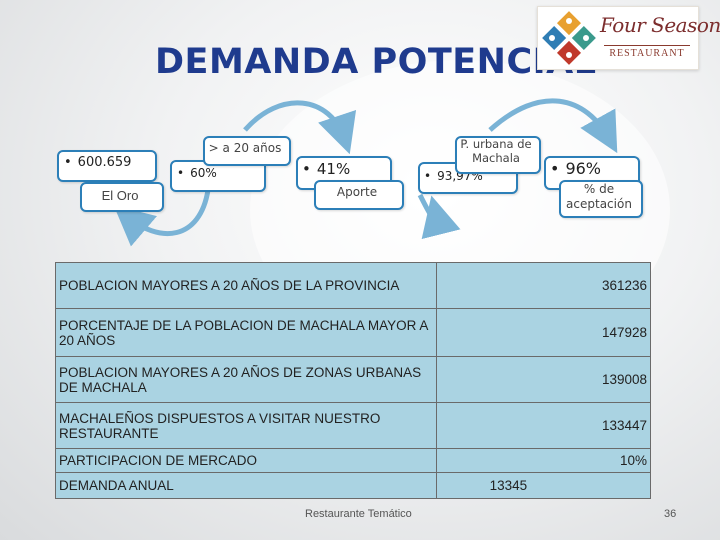 The height and width of the screenshot is (540, 720). What do you see at coordinates (300, 127) in the screenshot?
I see `arrow-2-icon` at bounding box center [300, 127].